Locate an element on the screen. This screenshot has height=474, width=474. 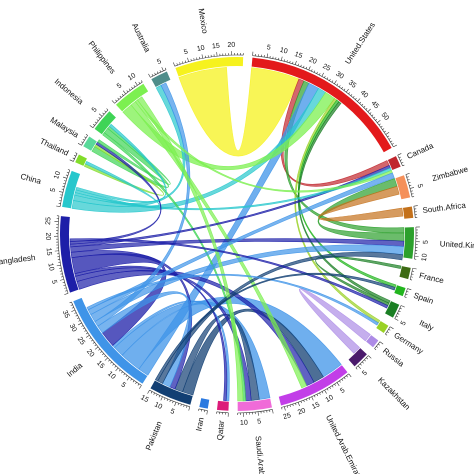
tick-label-united-states: 5 is located at coordinates (268, 48).